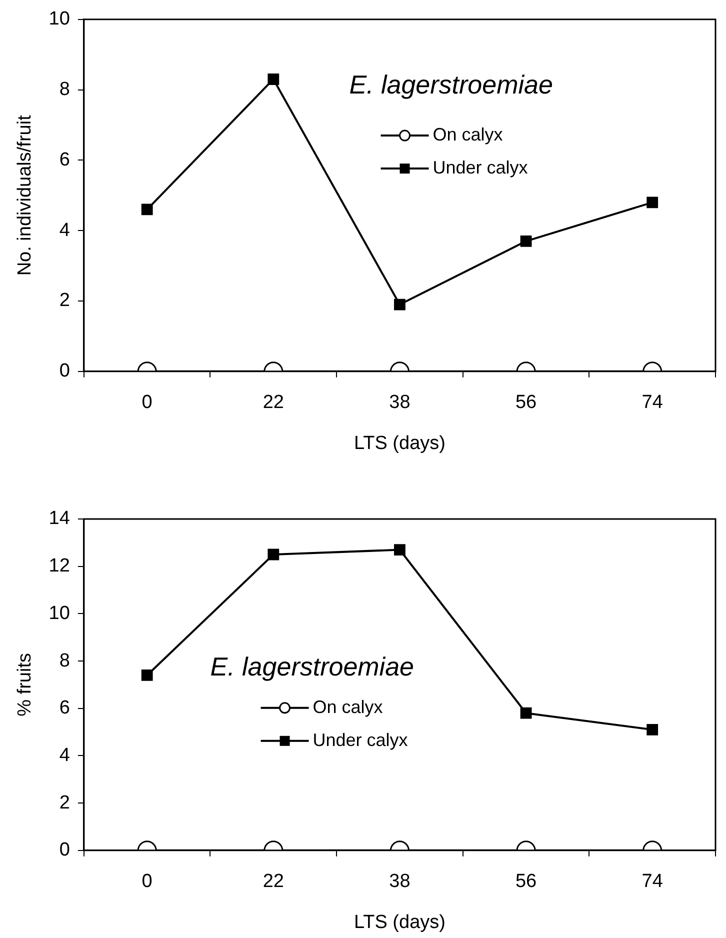  Describe the element at coordinates (59, 566) in the screenshot. I see `y-tick-label: 12` at that location.